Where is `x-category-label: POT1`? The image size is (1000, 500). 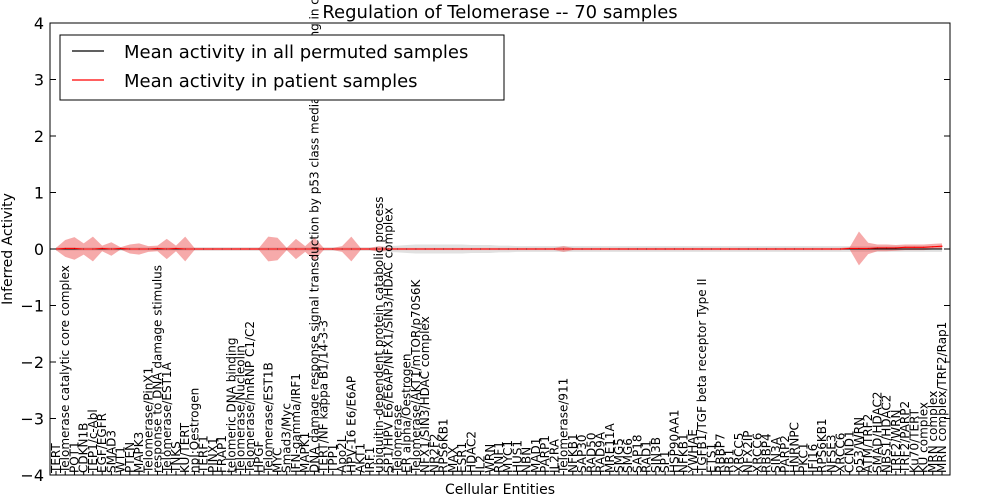 x-category-label: POT1 is located at coordinates (74, 457).